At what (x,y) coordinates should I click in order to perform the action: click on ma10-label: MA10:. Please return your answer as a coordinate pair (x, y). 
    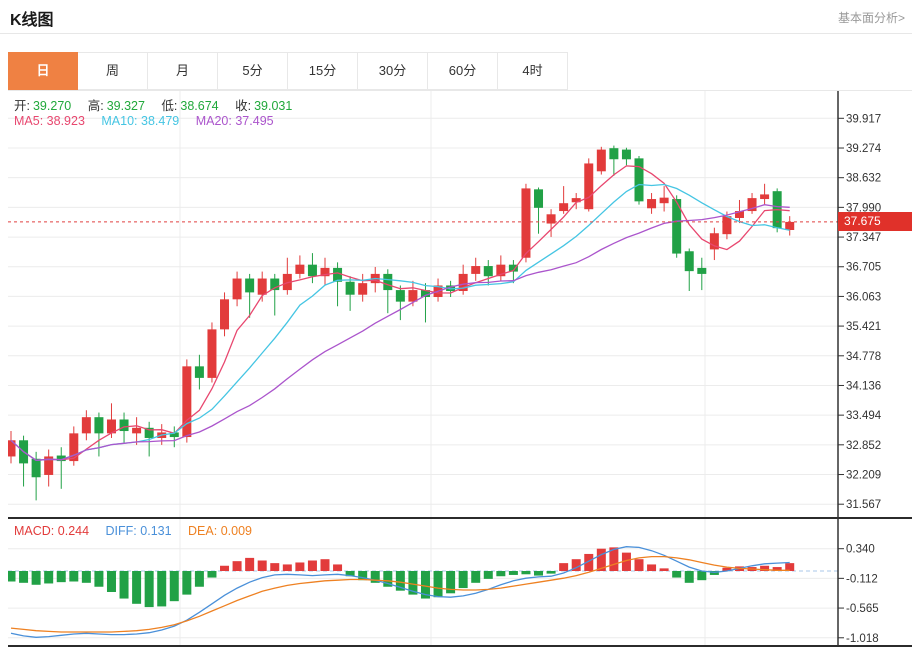
    Looking at the image, I should click on (119, 121).